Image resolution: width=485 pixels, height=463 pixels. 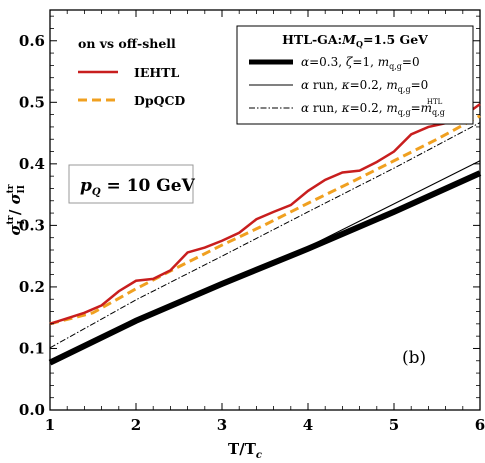 What do you see at coordinates (32, 225) in the screenshot?
I see `y-tick-label: 0.3` at bounding box center [32, 225].